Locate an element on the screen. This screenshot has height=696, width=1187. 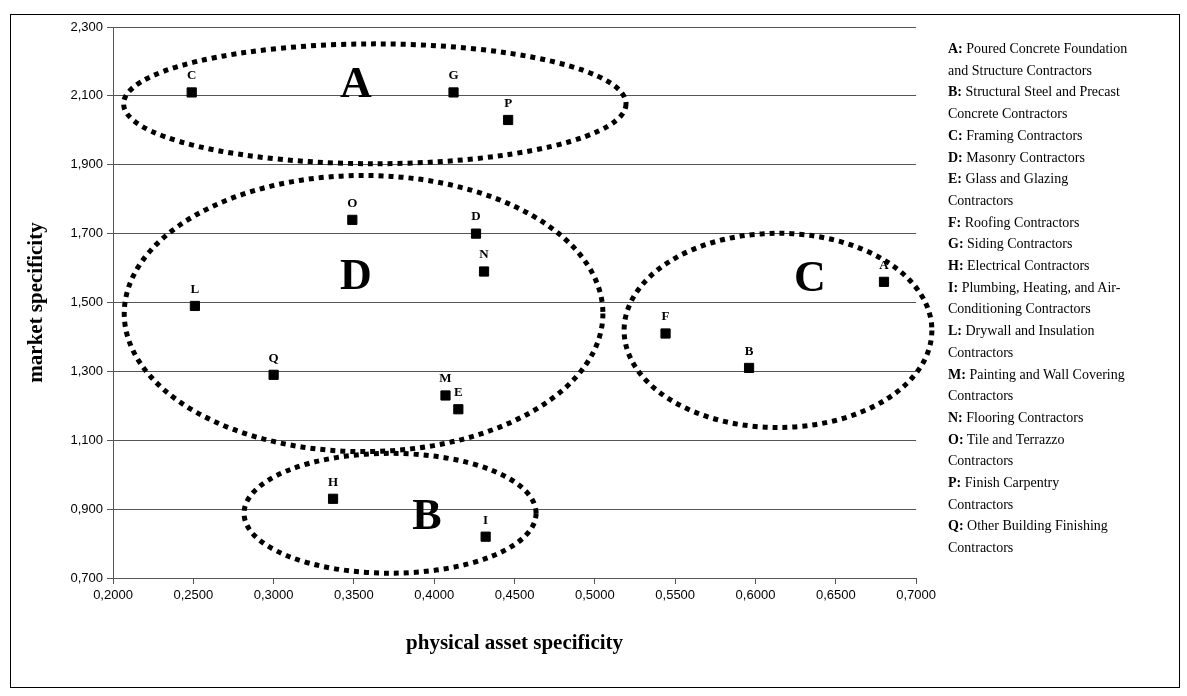
x-tick-label: 0,4500 is located at coordinates (514, 595).